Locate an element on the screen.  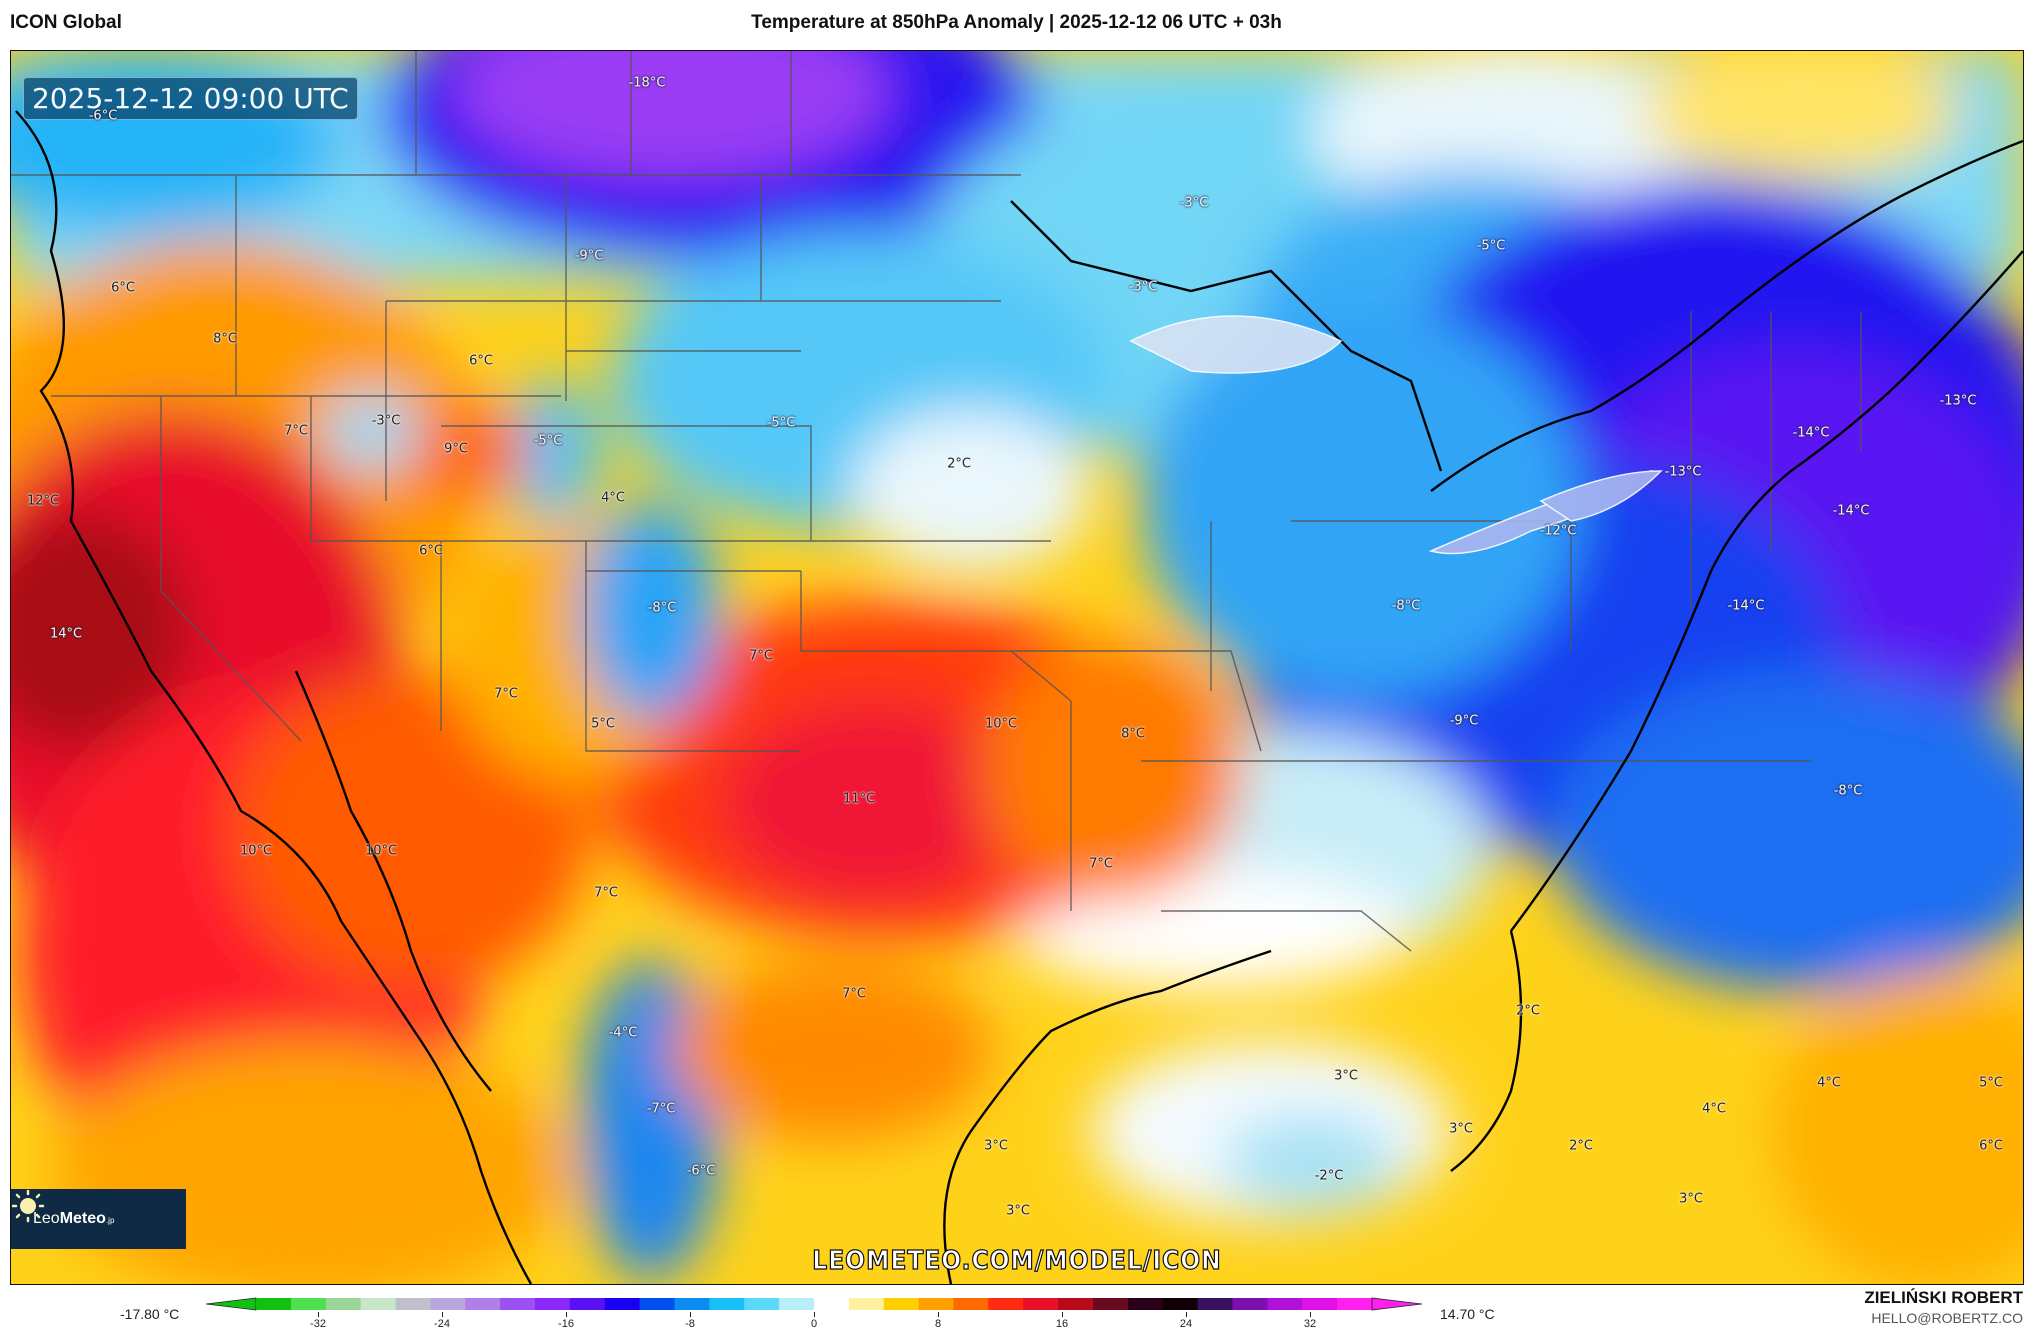
tick-label: 8 is located at coordinates (938, 1324).